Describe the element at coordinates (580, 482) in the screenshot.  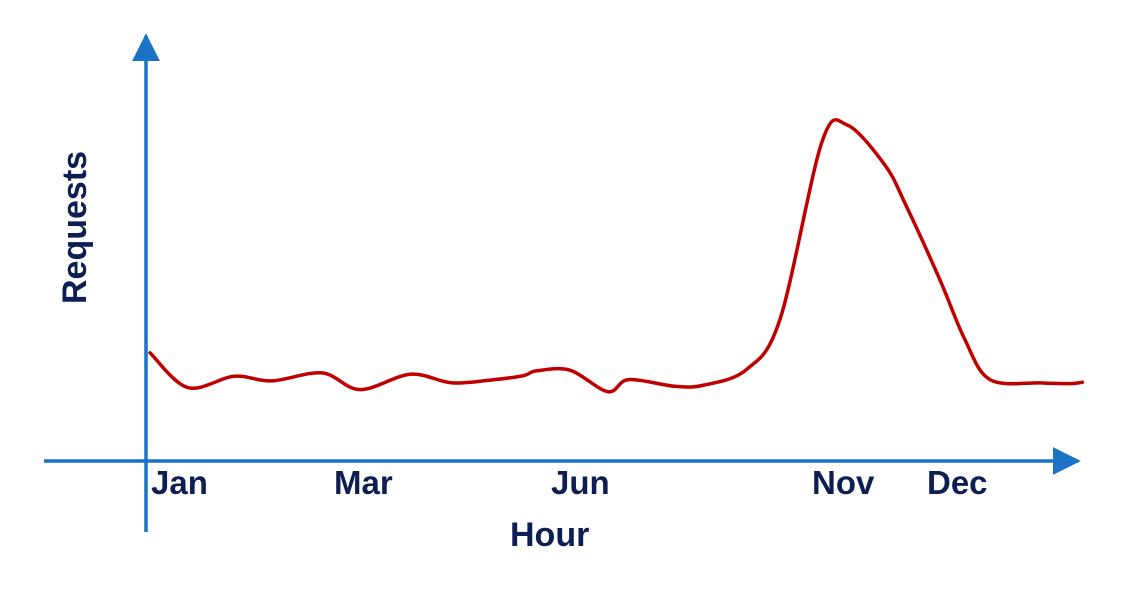
I see `x-tick-label-jun: Jun` at that location.